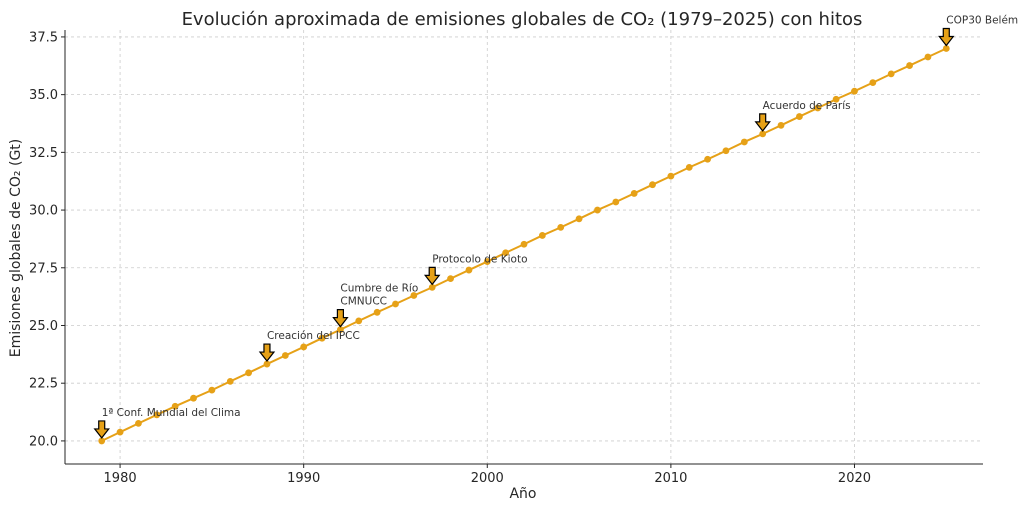  Describe the element at coordinates (379, 295) in the screenshot. I see `milestone-label: Cumbre de Río CMNUCC` at that location.